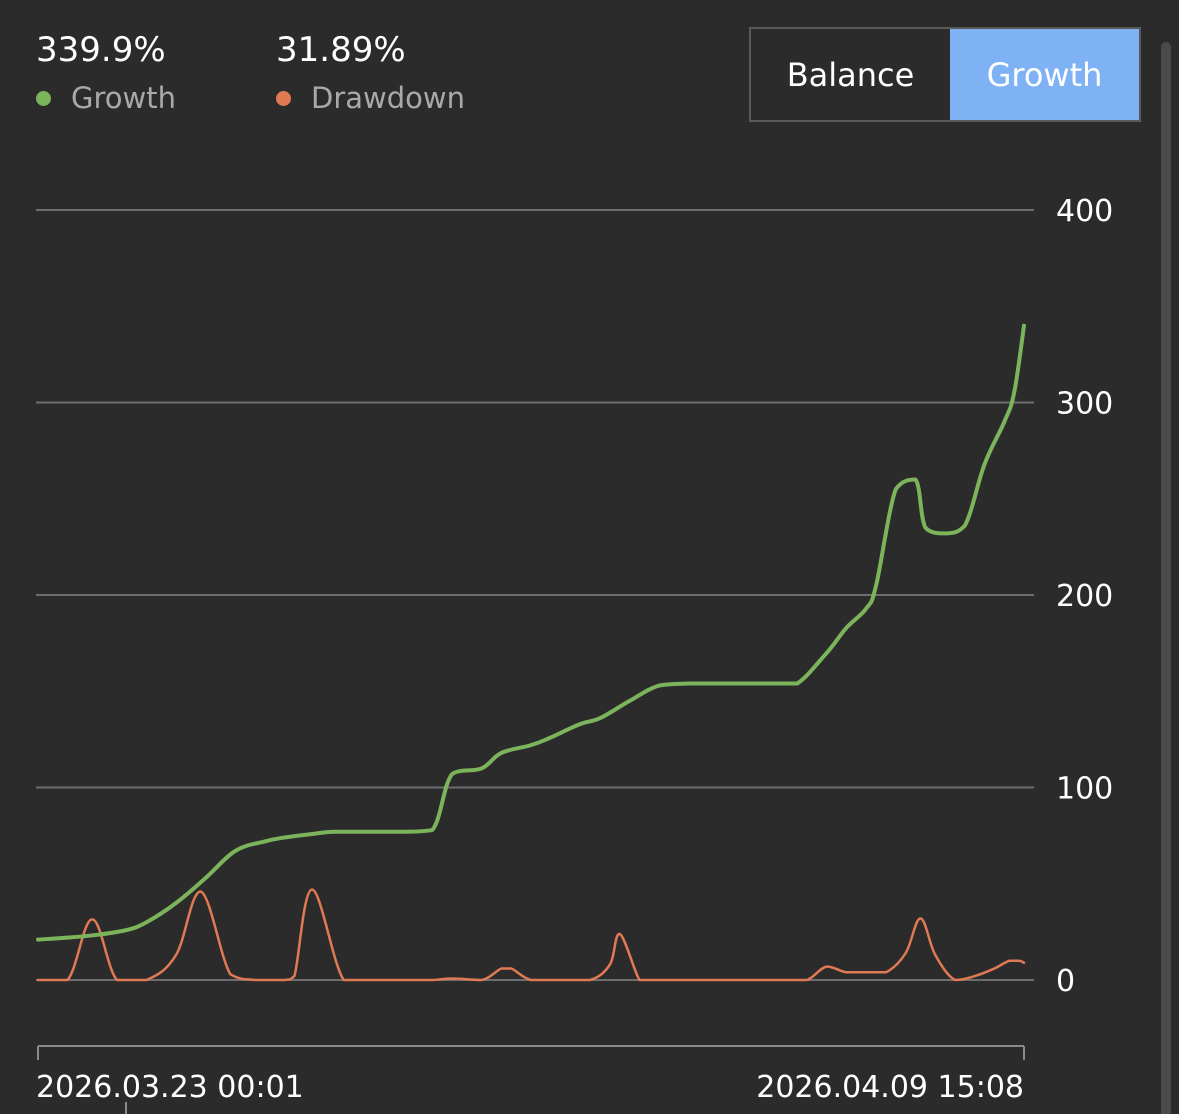  What do you see at coordinates (890, 1087) in the screenshot?
I see `x-tick-label-end: 2026.04.09 15:08` at bounding box center [890, 1087].